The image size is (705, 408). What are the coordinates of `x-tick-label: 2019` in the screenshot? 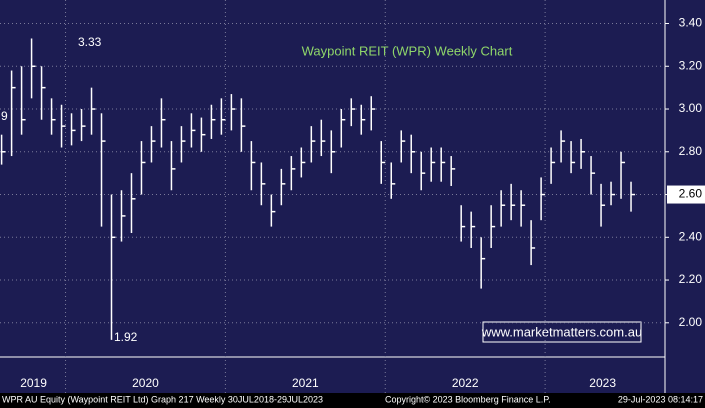 It's located at (33, 383).